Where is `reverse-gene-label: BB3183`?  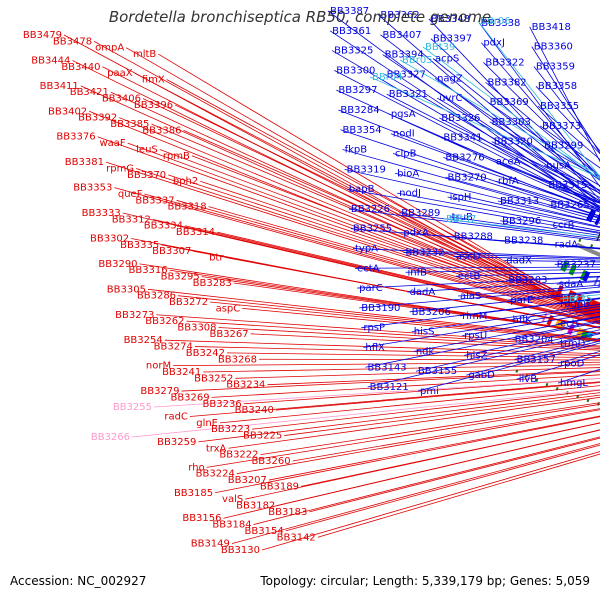 reverse-gene-label: BB3183 is located at coordinates (287, 512).